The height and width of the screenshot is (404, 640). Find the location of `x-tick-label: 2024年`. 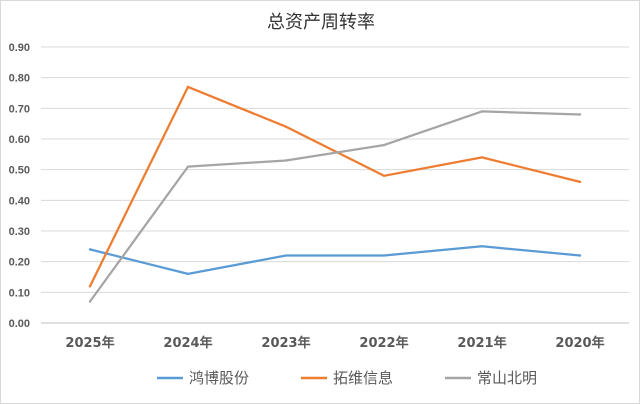

x-tick-label: 2024年 is located at coordinates (187, 343).